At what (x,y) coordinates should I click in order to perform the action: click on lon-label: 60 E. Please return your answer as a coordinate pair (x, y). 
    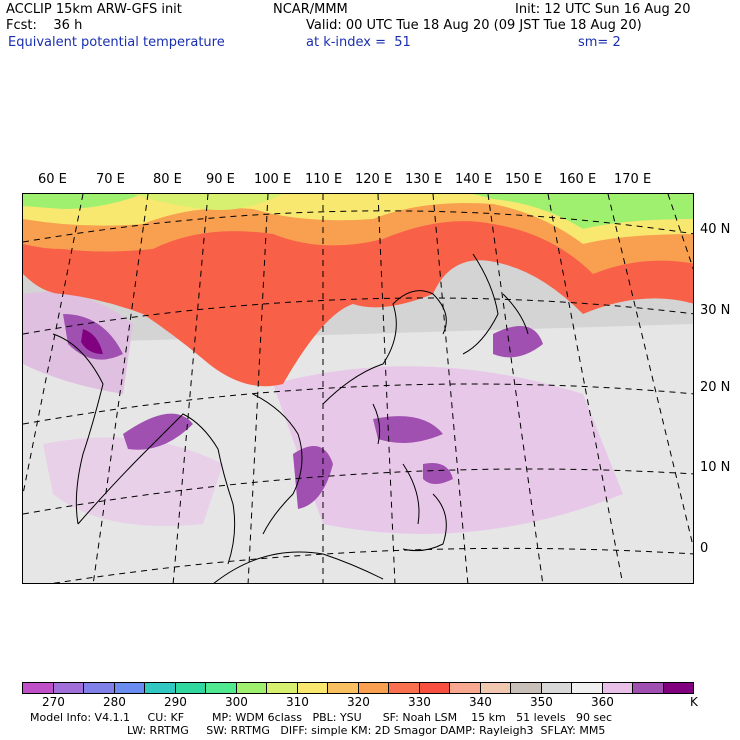
    Looking at the image, I should click on (52, 179).